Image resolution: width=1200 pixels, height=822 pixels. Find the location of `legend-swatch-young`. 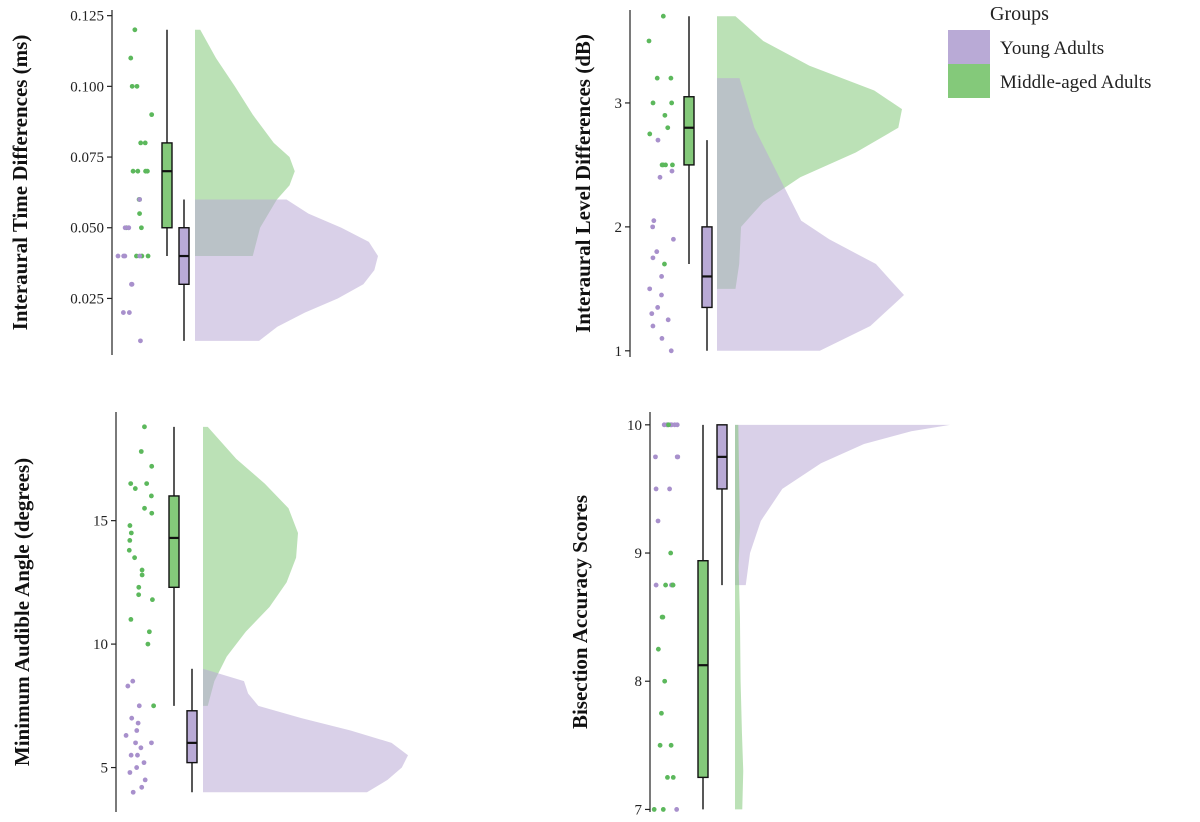

legend-swatch-young is located at coordinates (969, 47).